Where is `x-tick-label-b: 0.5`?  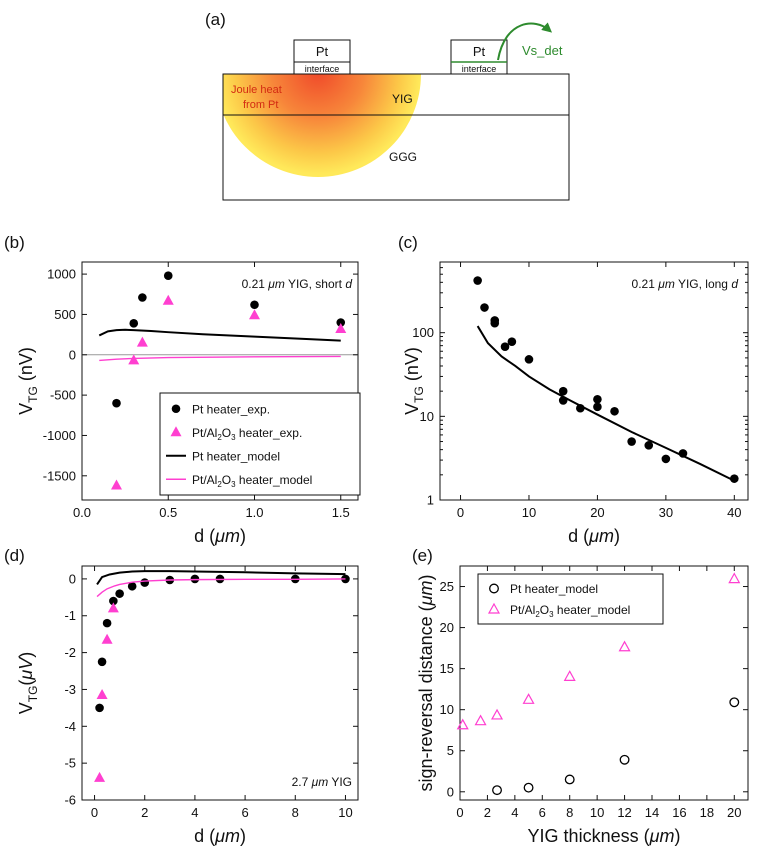
x-tick-label-b: 0.5 is located at coordinates (168, 512).